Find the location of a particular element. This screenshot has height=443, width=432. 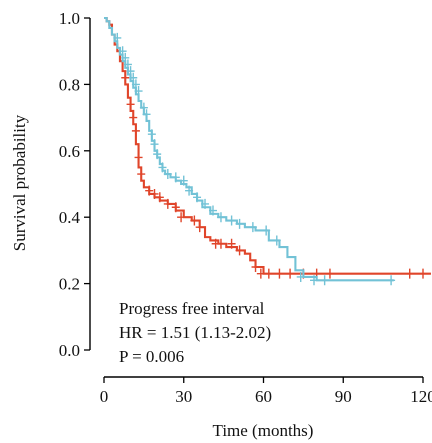

x-tick-label: 0 is located at coordinates (104, 396).